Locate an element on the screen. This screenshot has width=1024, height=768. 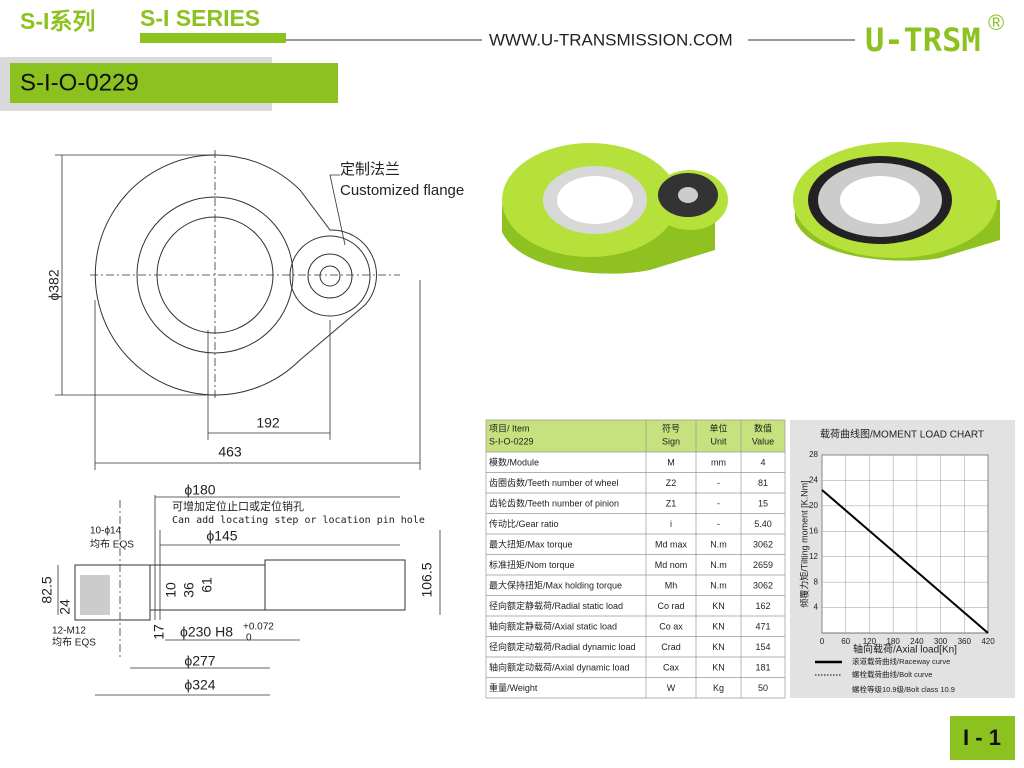
table-cell: 轴向额定静载荷/Axial static load is located at coordinates (553, 626).